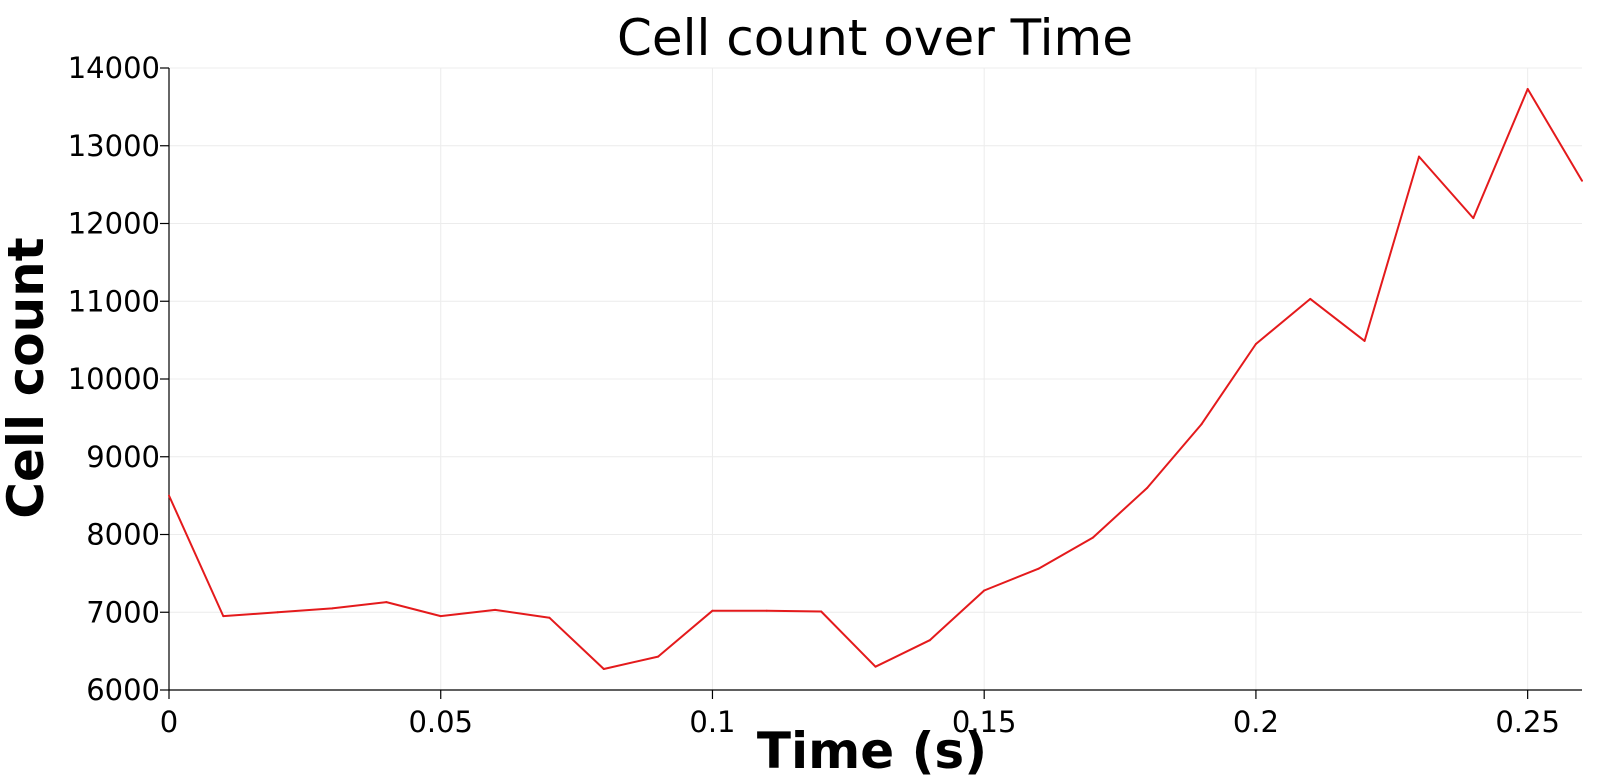 The width and height of the screenshot is (1600, 783). What do you see at coordinates (114, 379) in the screenshot?
I see `y-tick-label: 10000` at bounding box center [114, 379].